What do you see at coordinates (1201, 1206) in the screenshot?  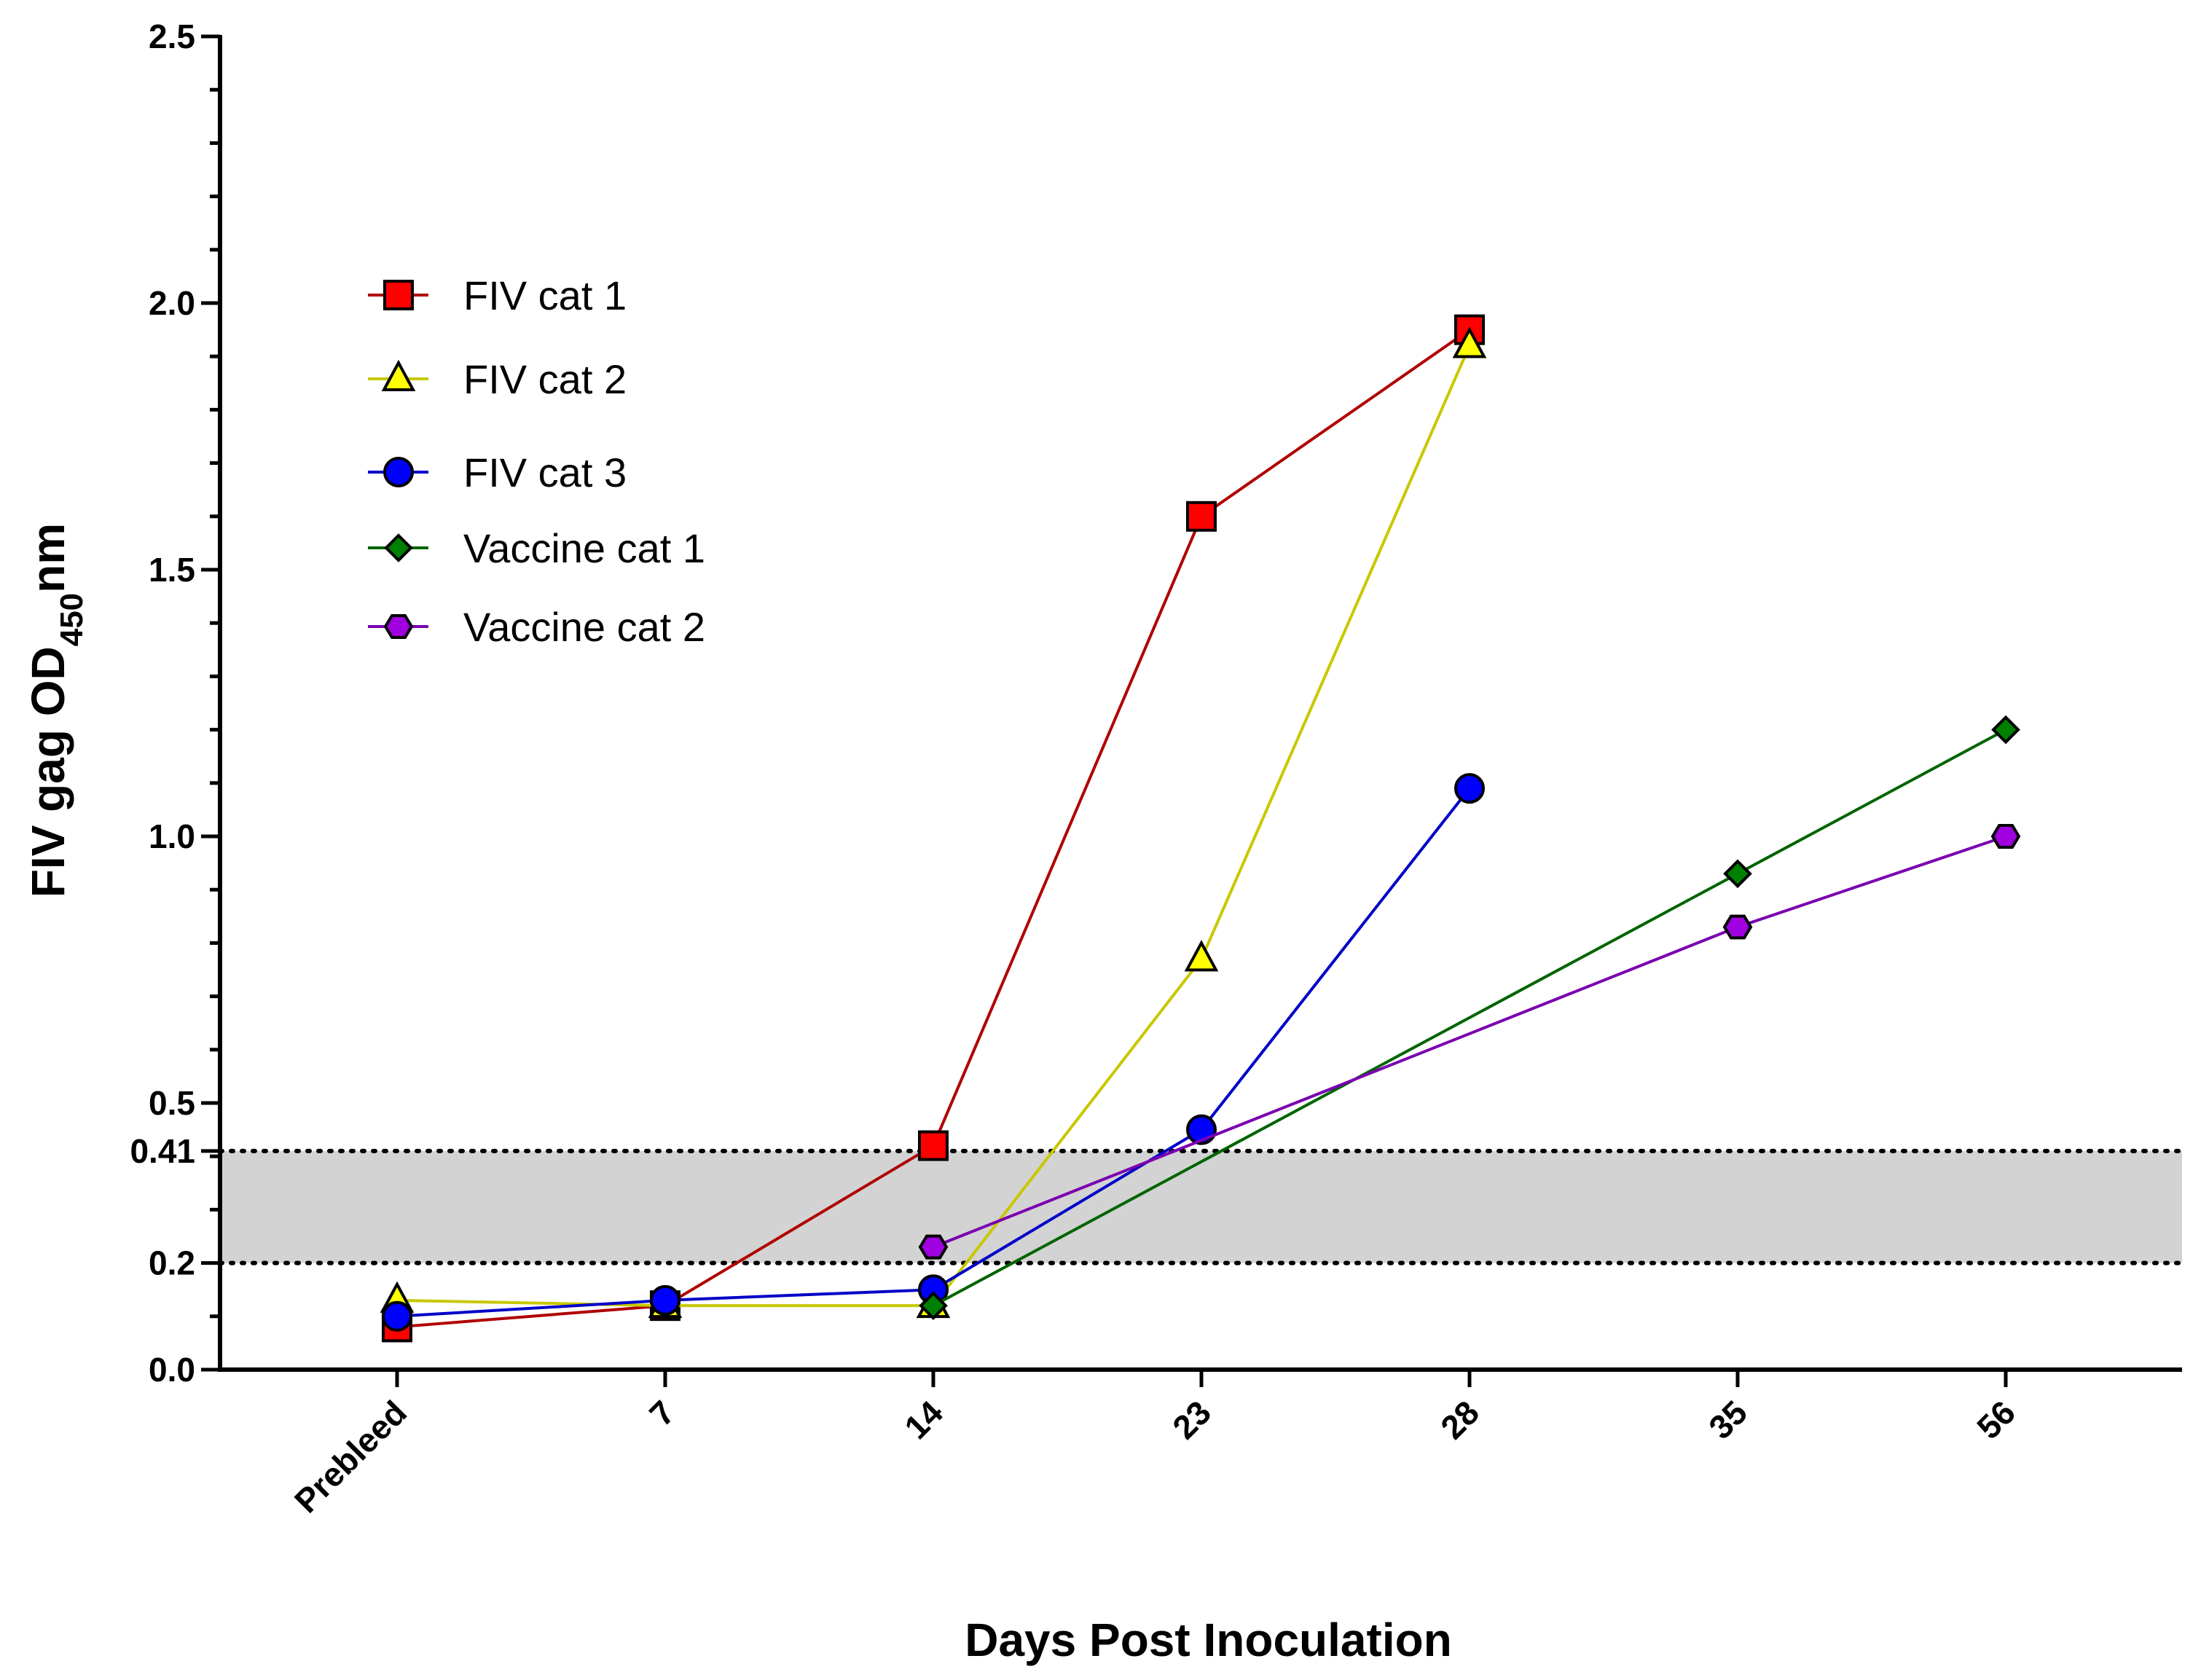 I see `threshold-band` at bounding box center [1201, 1206].